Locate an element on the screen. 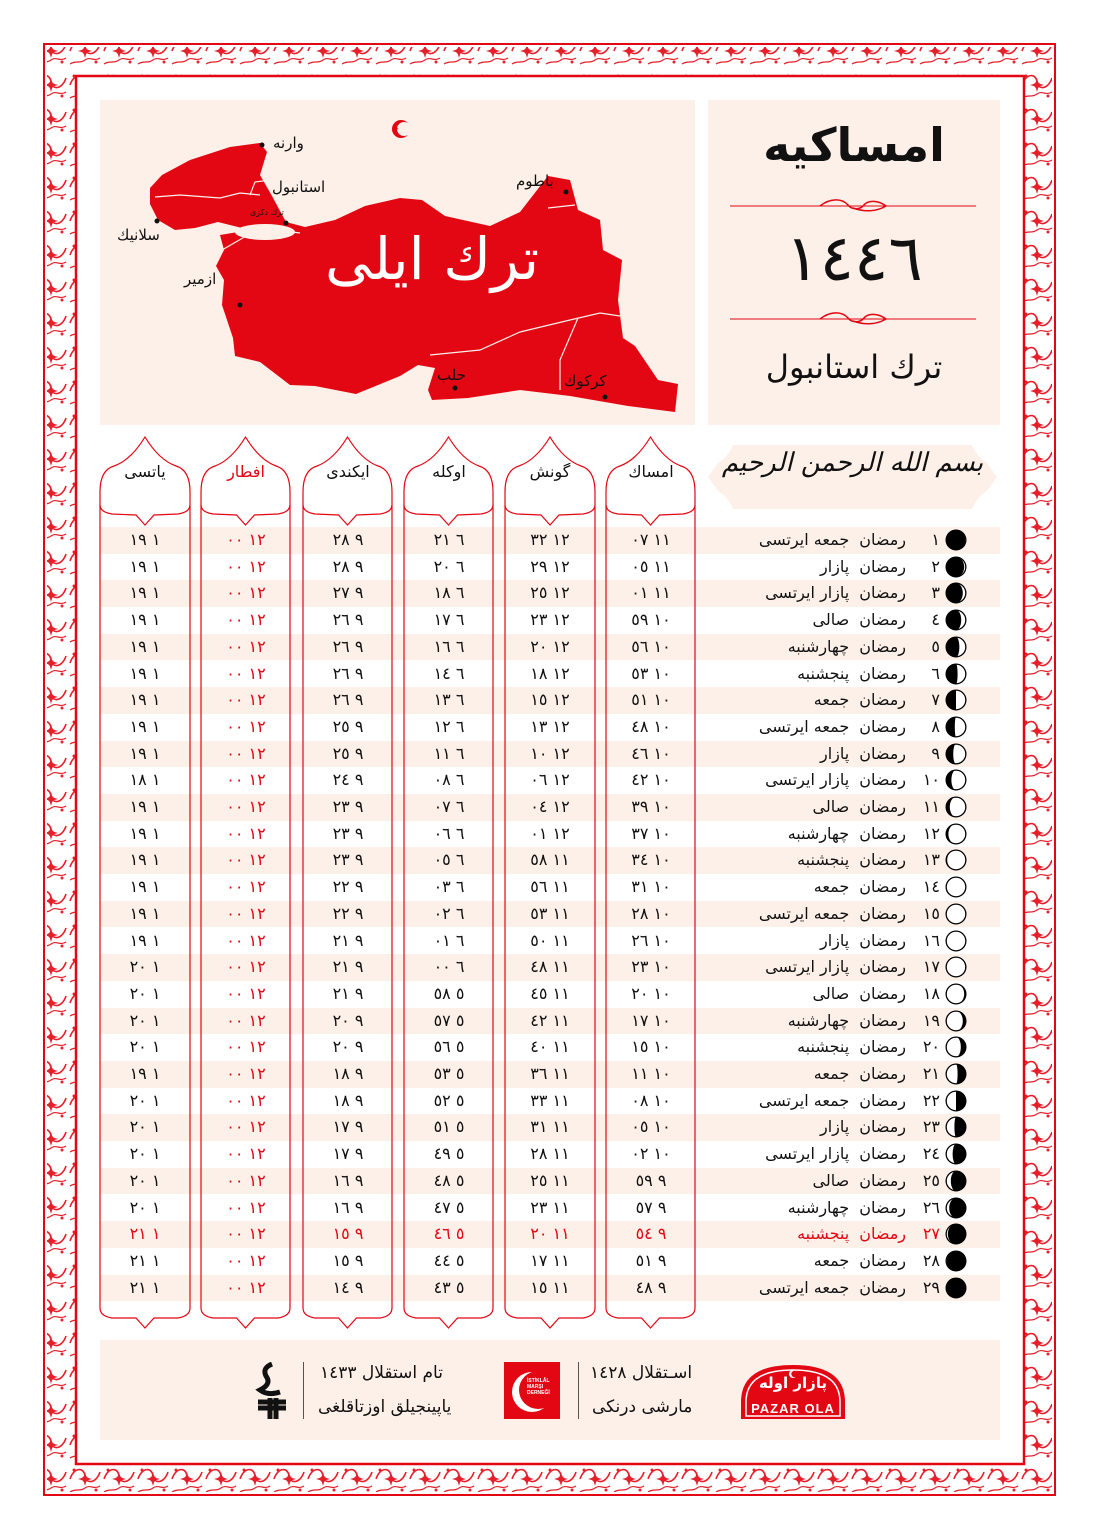 The height and width of the screenshot is (1539, 1100). day-number: ١٨ is located at coordinates (931, 993).